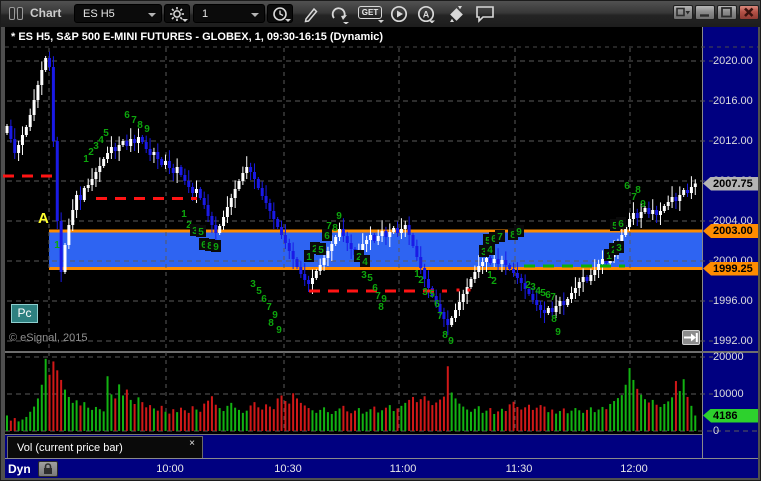 This screenshot has width=761, height=481. I want to click on maximize-icon, so click(726, 12).